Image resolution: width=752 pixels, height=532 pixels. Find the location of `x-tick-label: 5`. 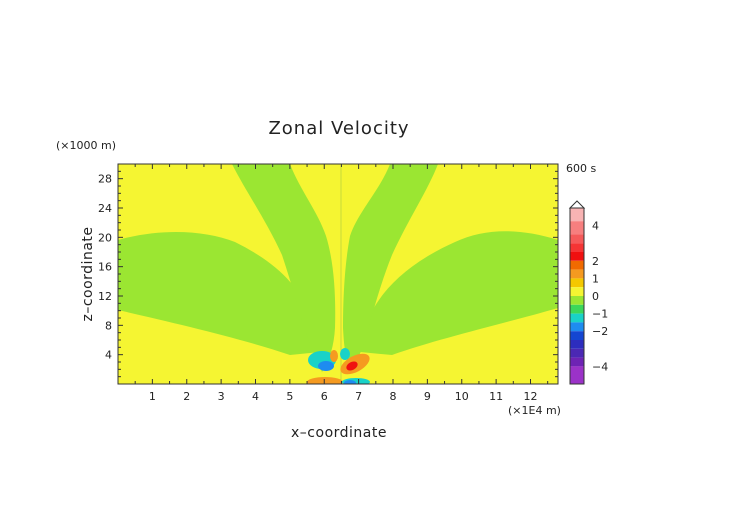

x-tick-label: 5 is located at coordinates (289, 396).